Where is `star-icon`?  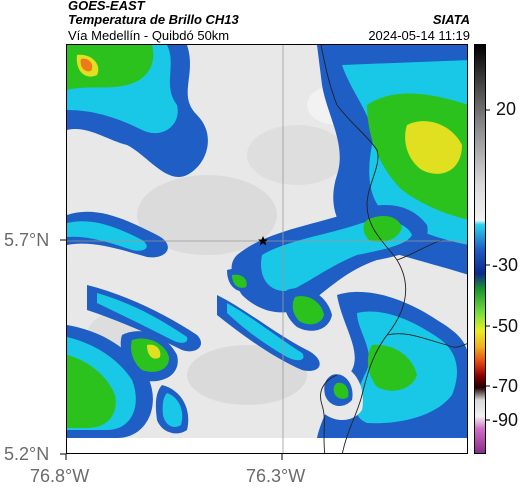
star-icon is located at coordinates (263, 241).